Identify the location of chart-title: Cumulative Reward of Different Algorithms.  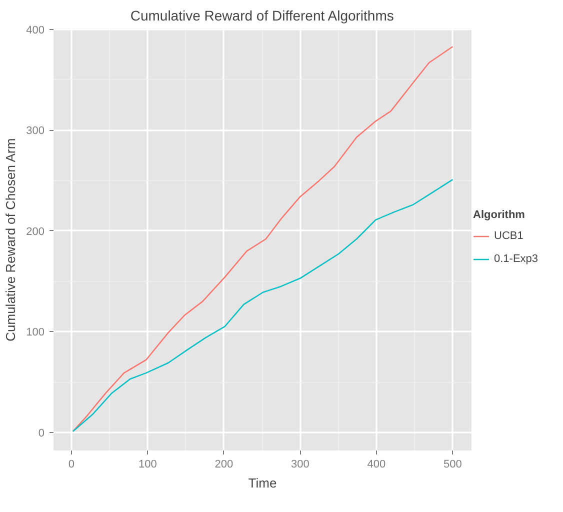
(262, 16).